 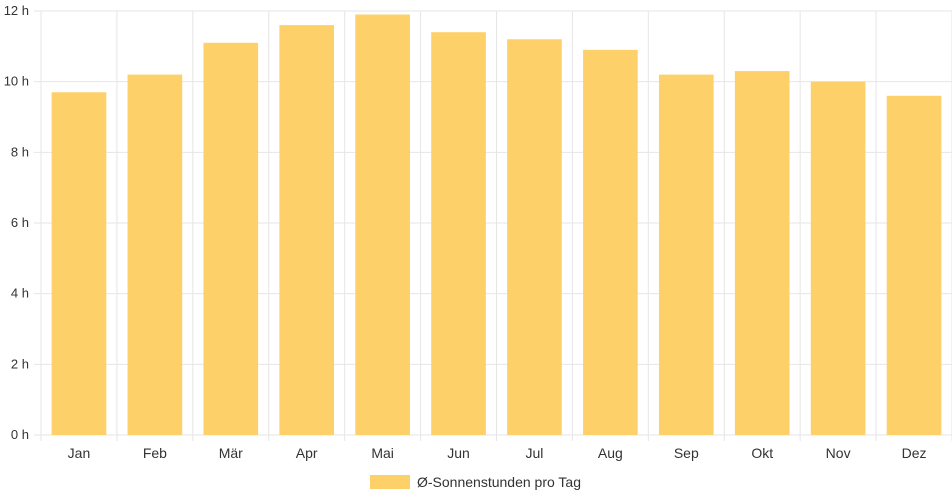 What do you see at coordinates (535, 453) in the screenshot?
I see `x-tick-label: Jul` at bounding box center [535, 453].